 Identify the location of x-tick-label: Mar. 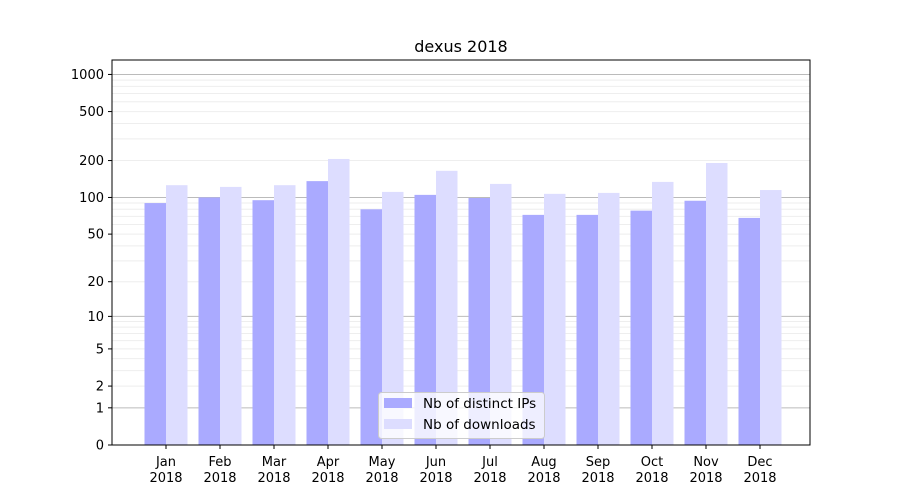
(274, 462).